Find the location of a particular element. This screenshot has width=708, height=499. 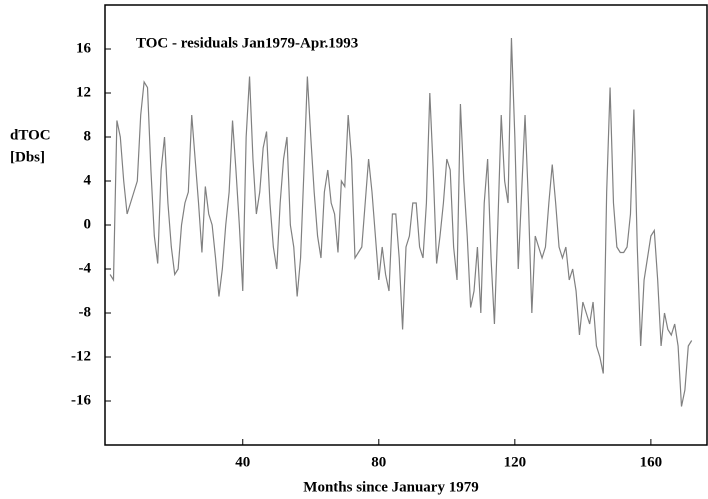

x-axis-label: Months since January 1979 is located at coordinates (390, 487).